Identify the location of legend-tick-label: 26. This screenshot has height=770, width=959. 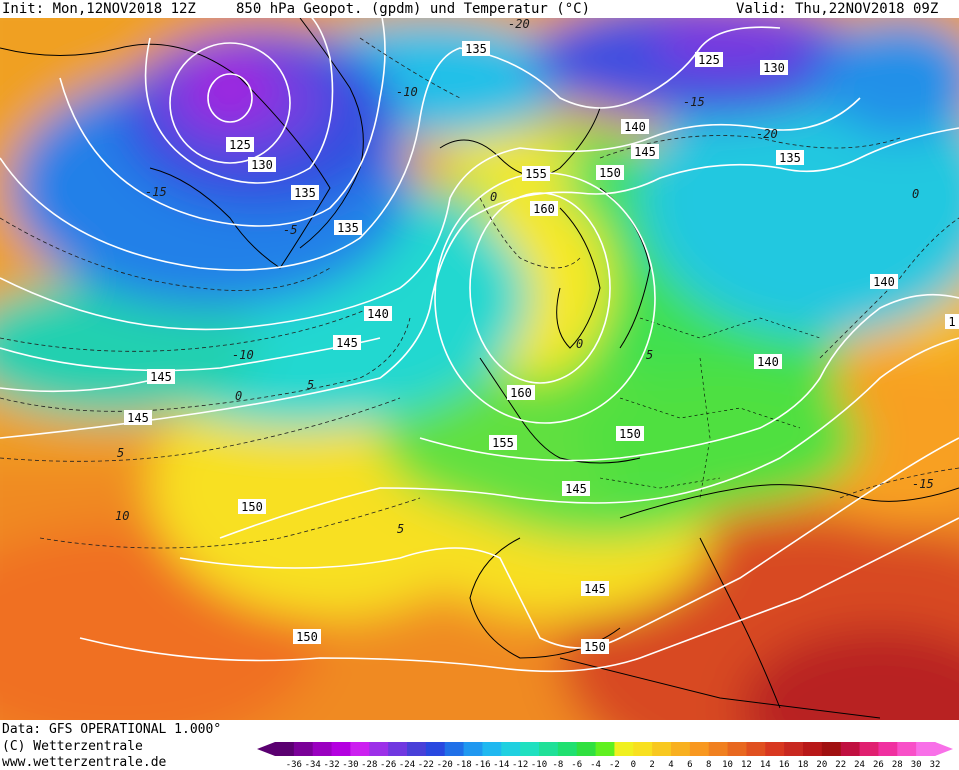
(878, 765).